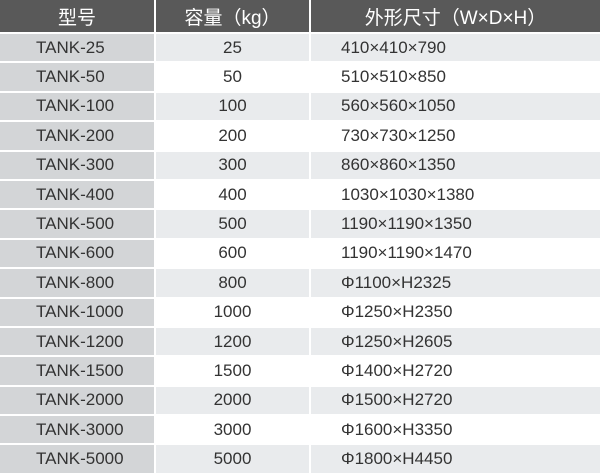  I want to click on cell-model: TANK-100, so click(78, 106).